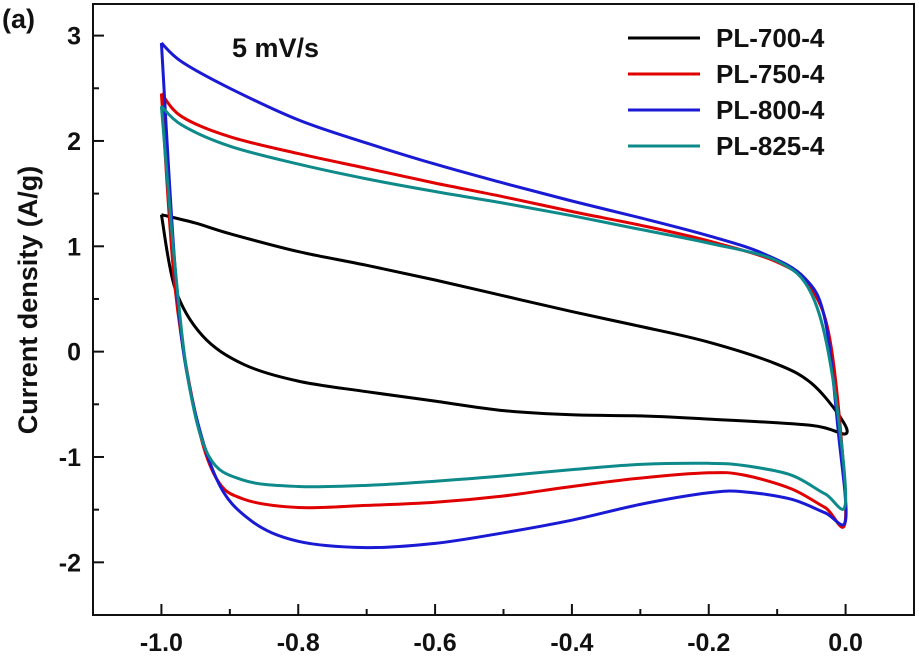 This screenshot has width=919, height=666. I want to click on x-tick-label: -1.0, so click(161, 643).